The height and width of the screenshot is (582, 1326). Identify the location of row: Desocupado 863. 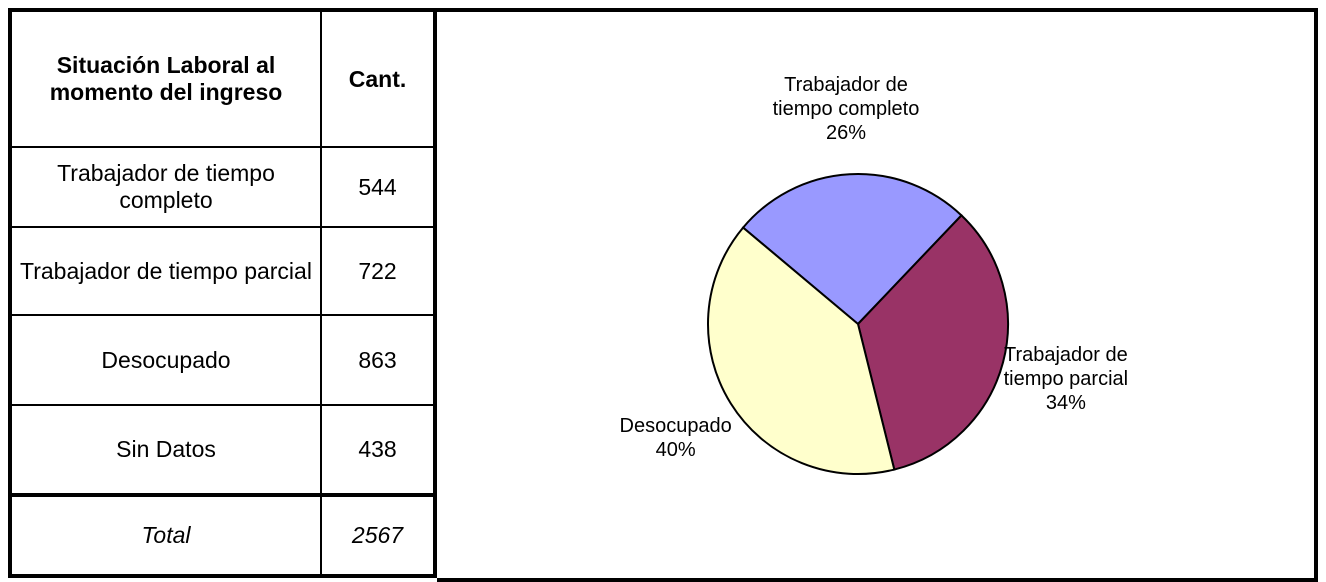
(222, 360).